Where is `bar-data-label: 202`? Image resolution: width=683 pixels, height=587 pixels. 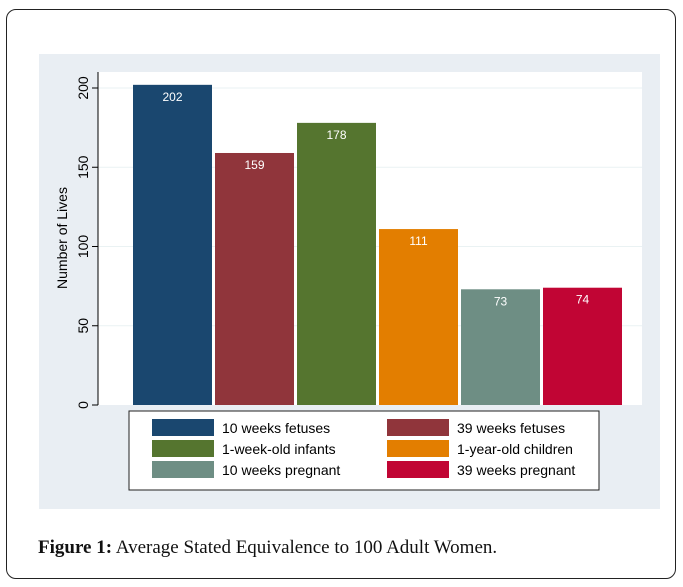 bar-data-label: 202 is located at coordinates (172, 97).